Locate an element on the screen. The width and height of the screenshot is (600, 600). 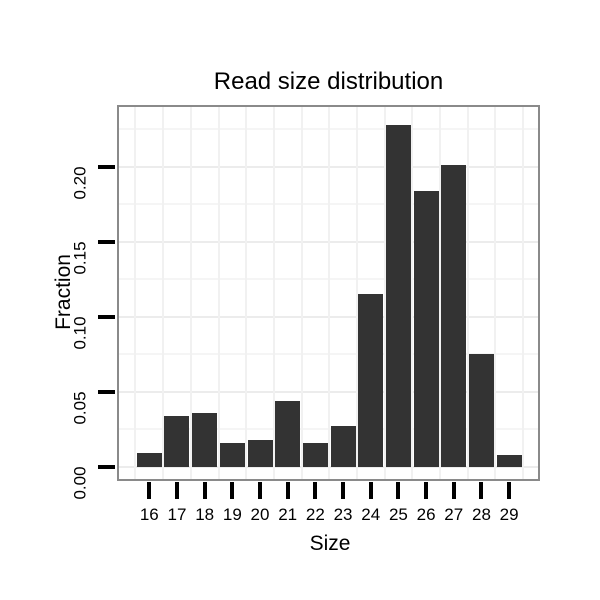
x-tick-label: 24 is located at coordinates (371, 514).